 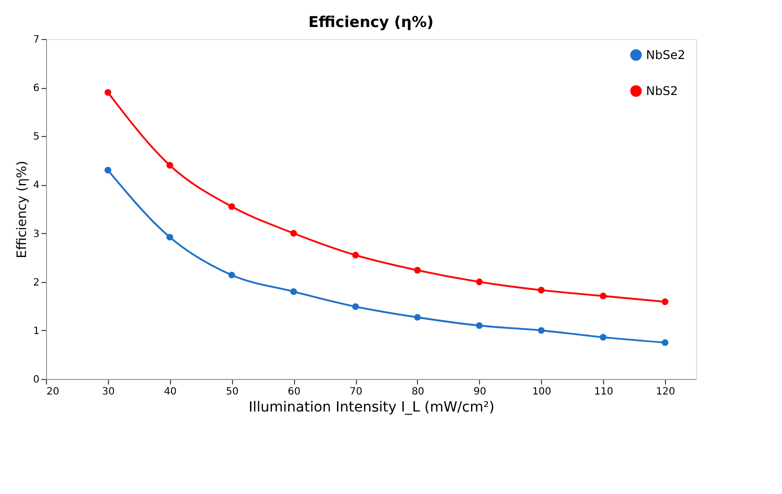 I want to click on legend-label: NbS2, so click(x=662, y=91).